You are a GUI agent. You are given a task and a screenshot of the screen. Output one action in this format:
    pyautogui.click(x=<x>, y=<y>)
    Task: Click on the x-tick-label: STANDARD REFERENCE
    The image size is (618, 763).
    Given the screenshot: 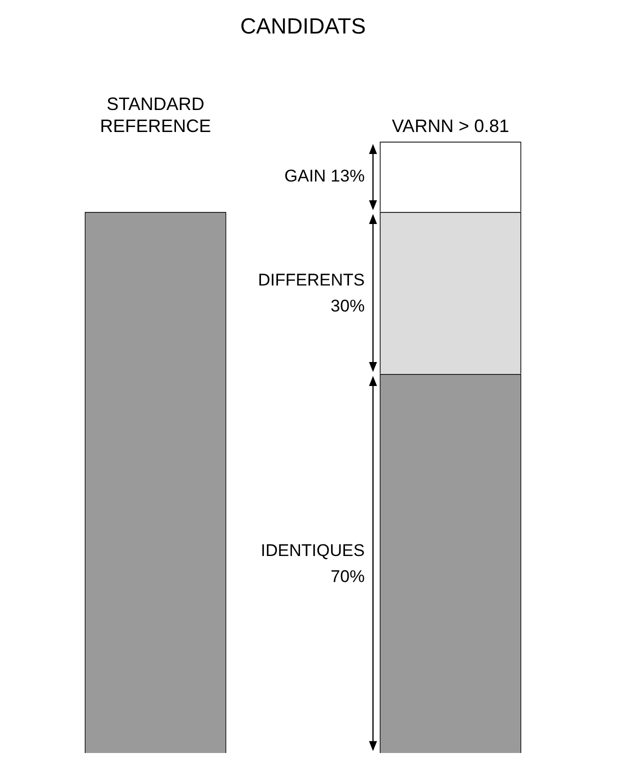 What is the action you would take?
    pyautogui.click(x=156, y=115)
    